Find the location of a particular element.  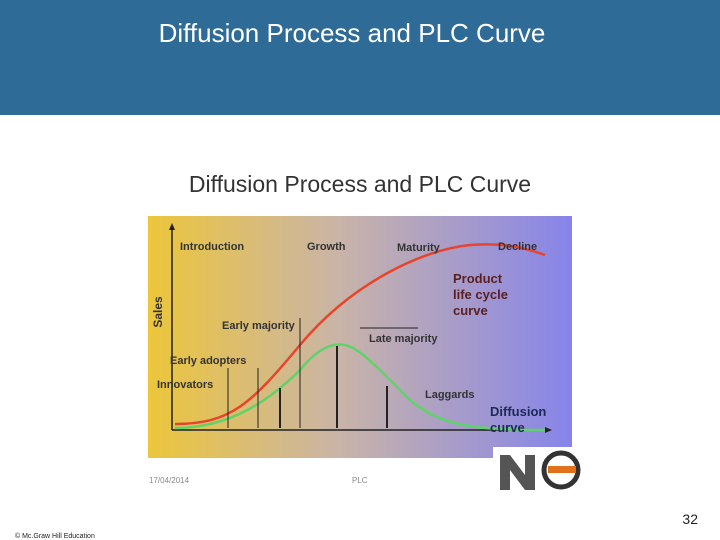

stage-label: Decline is located at coordinates (517, 247).